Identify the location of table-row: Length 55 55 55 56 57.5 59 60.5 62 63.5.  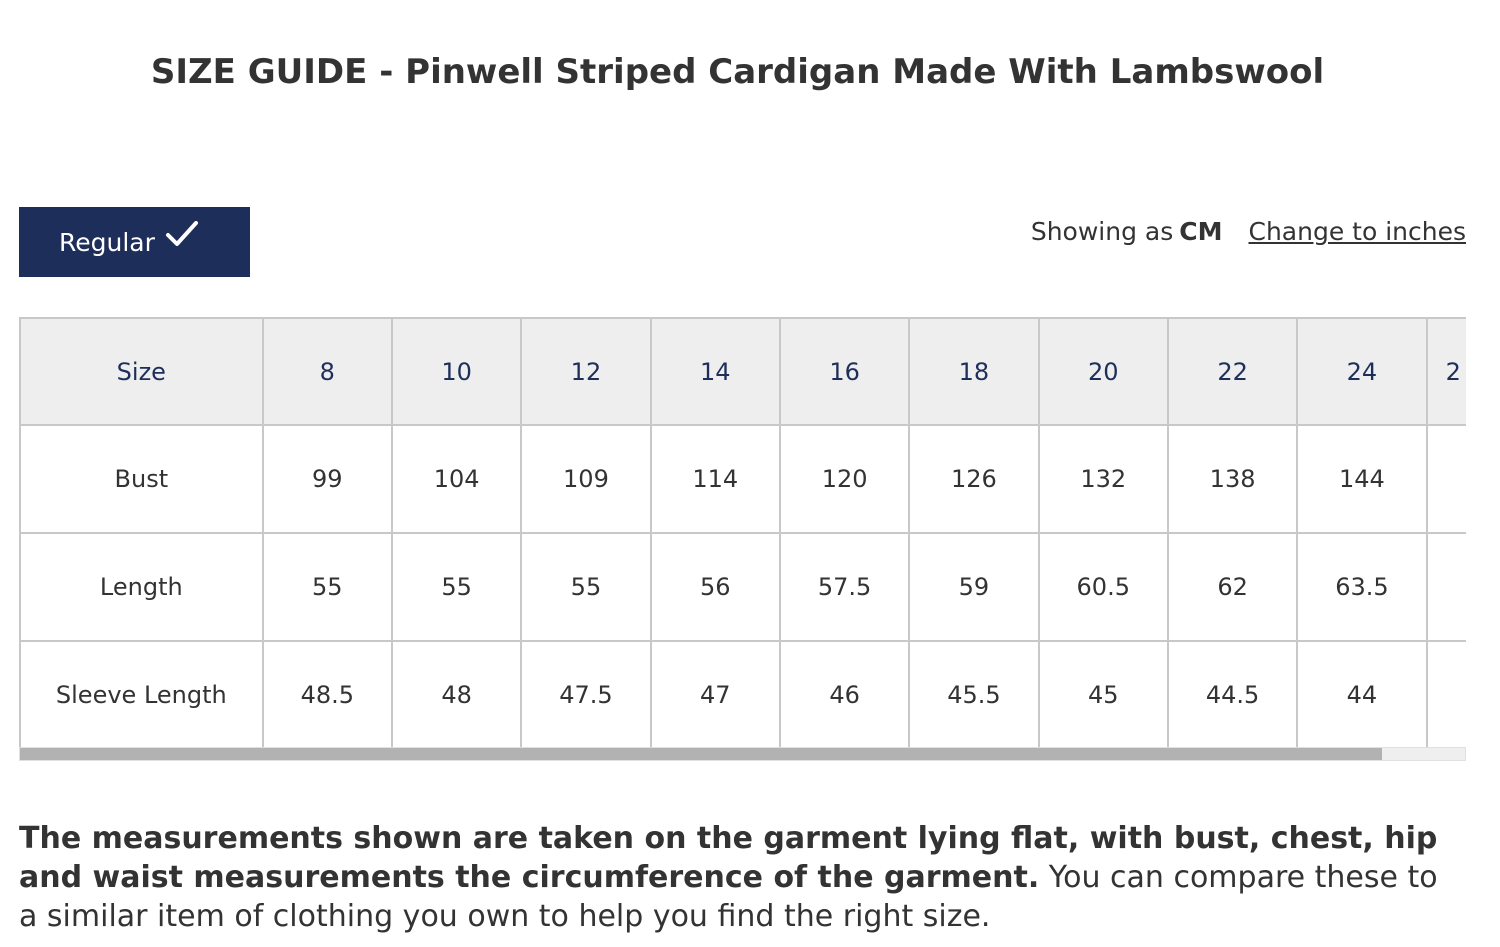
(742, 587).